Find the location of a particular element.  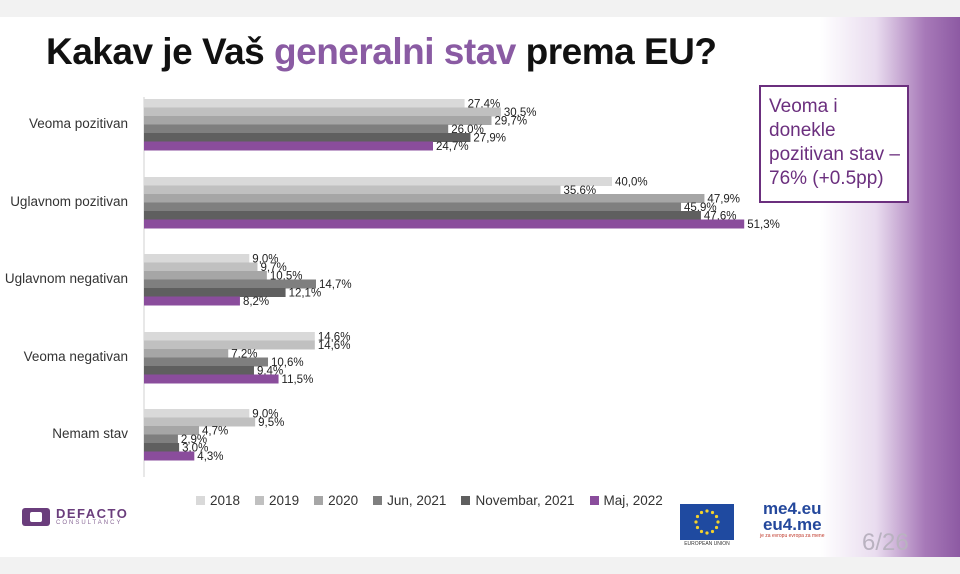

page-title: Kakav je Vaš generalni stav prema EU? is located at coordinates (381, 52).